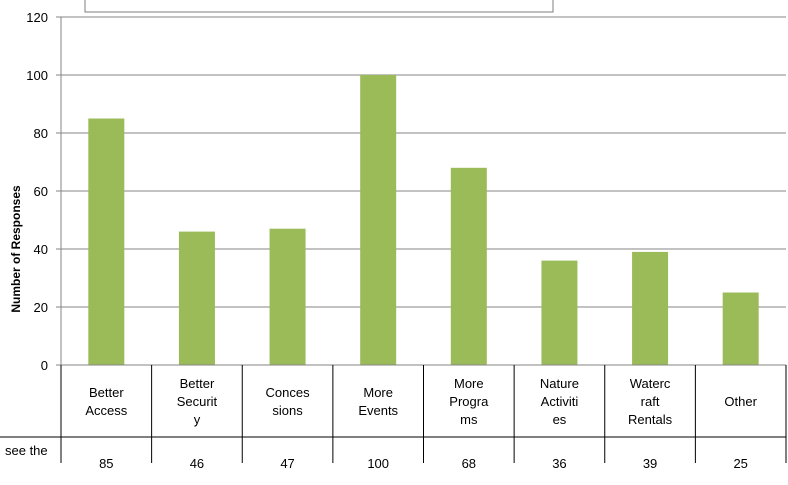  What do you see at coordinates (559, 383) in the screenshot?
I see `category-label: Nature` at bounding box center [559, 383].